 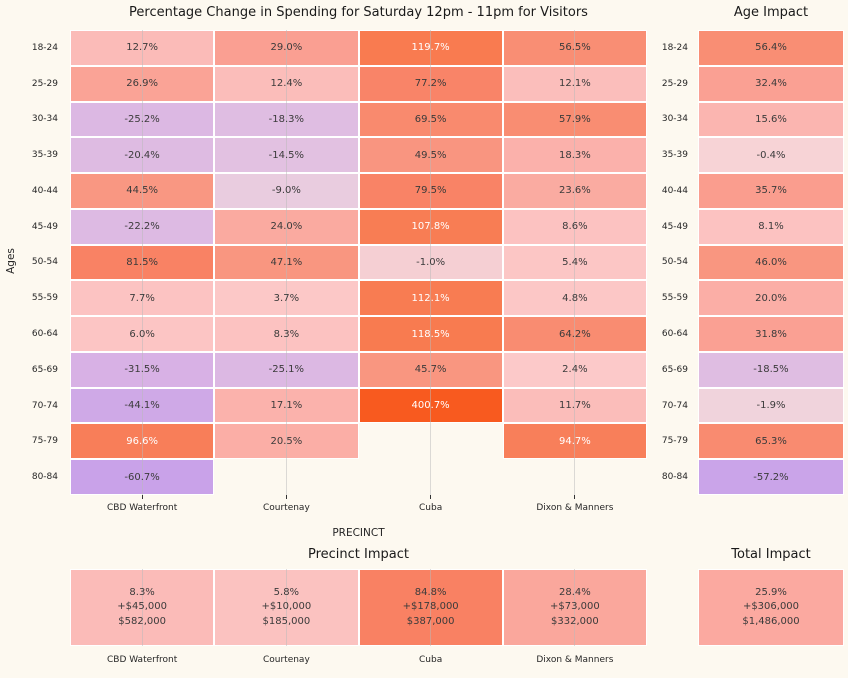 I want to click on cell-value: 400.7%, so click(x=430, y=406).